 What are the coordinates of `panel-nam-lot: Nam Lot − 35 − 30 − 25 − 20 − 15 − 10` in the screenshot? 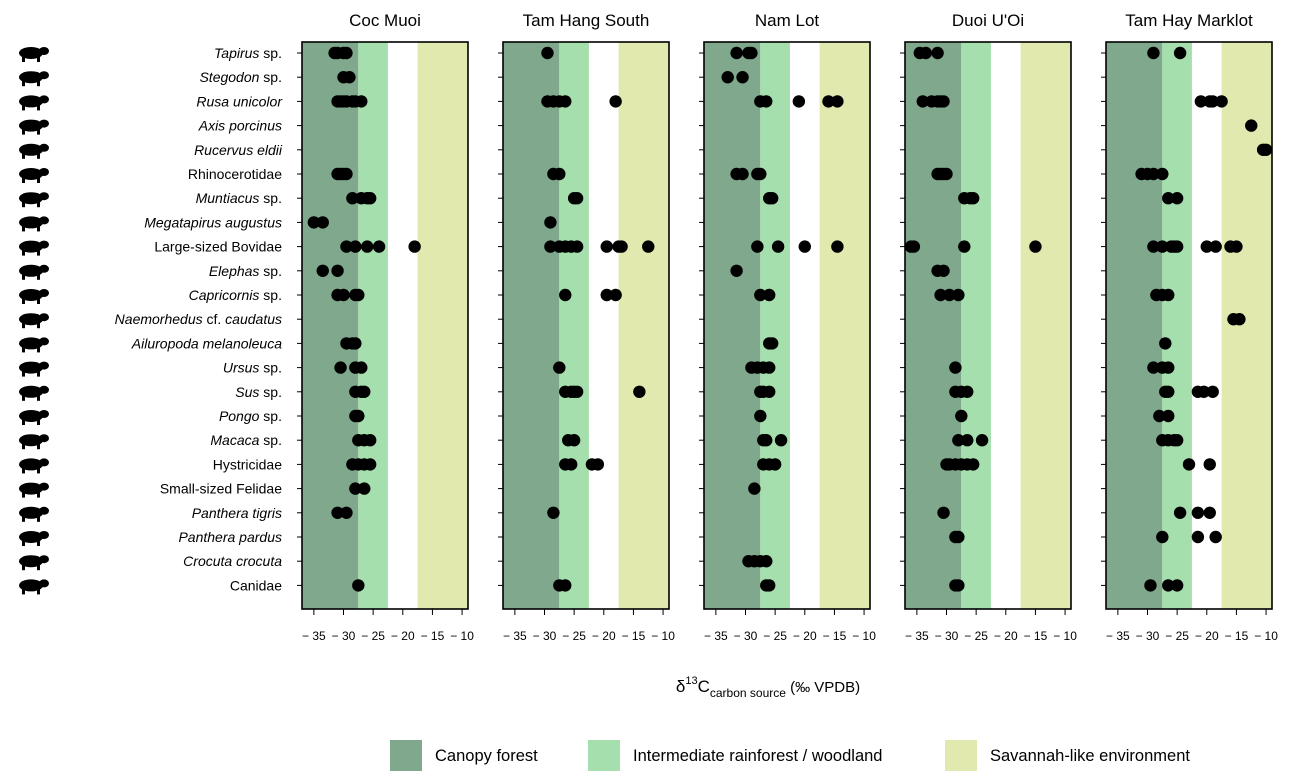 It's located at (787, 327).